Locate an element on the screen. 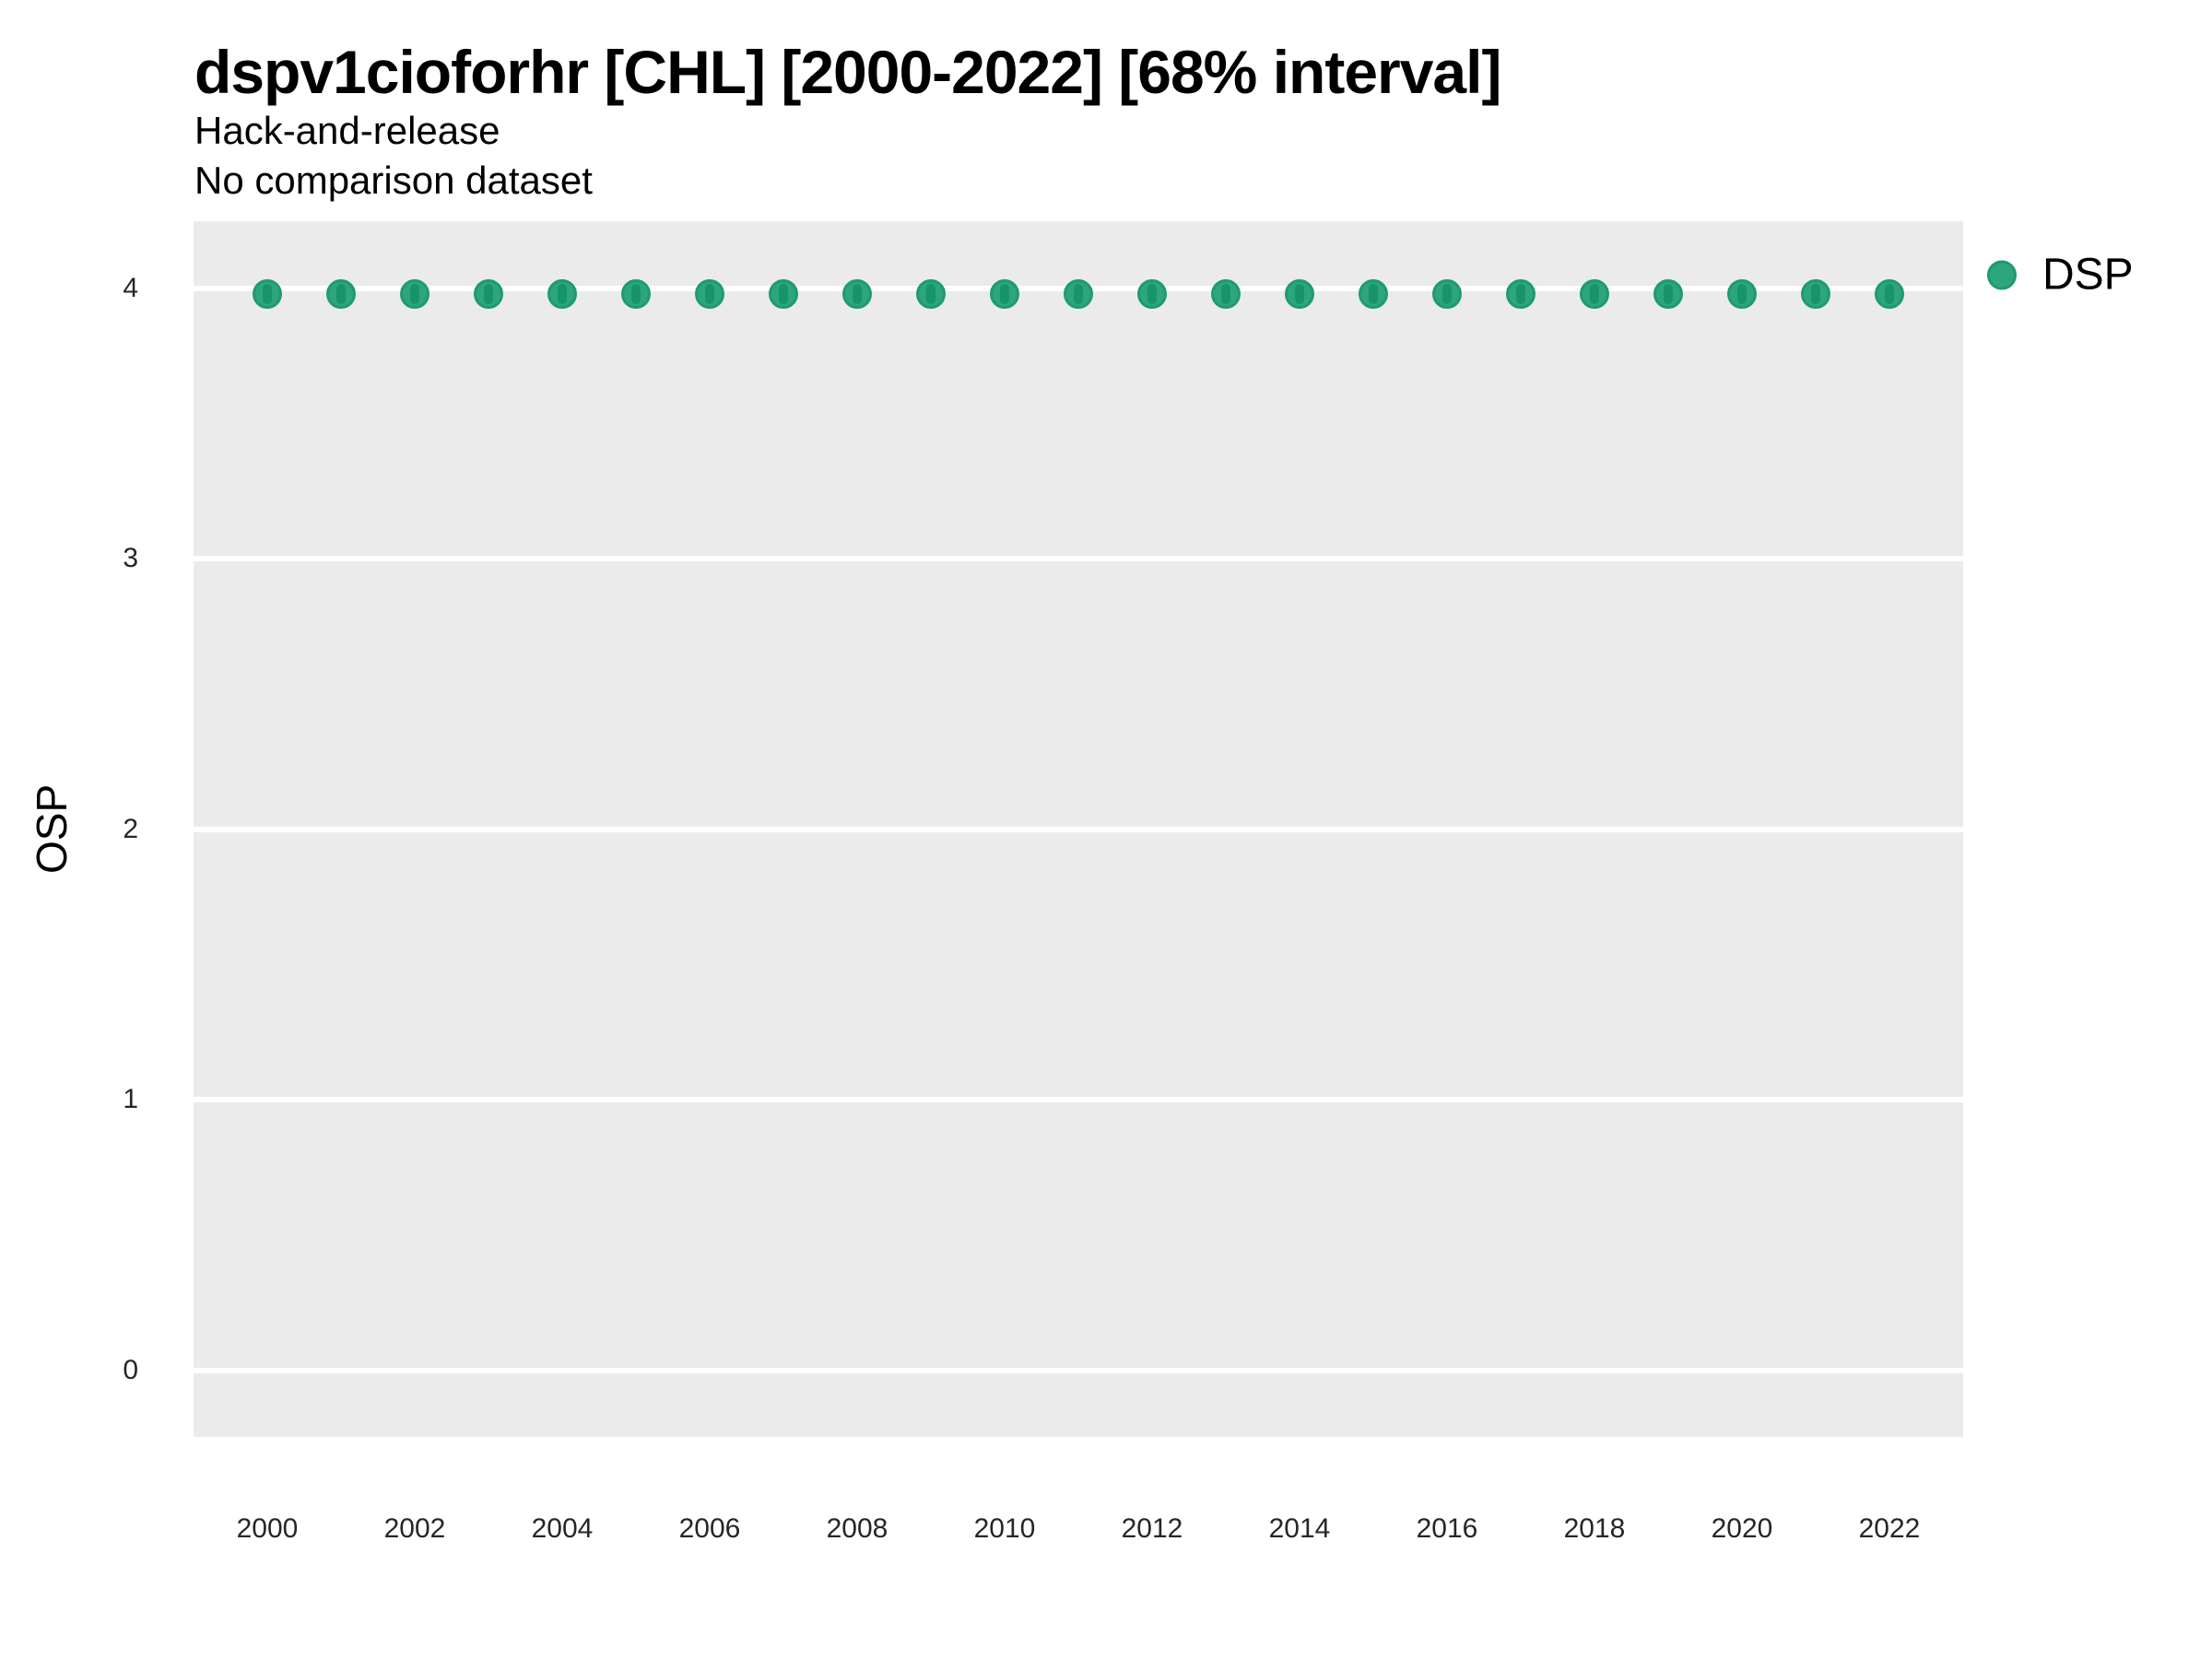 This screenshot has width=2212, height=1659. y-tick-label-4: 4 is located at coordinates (130, 287).